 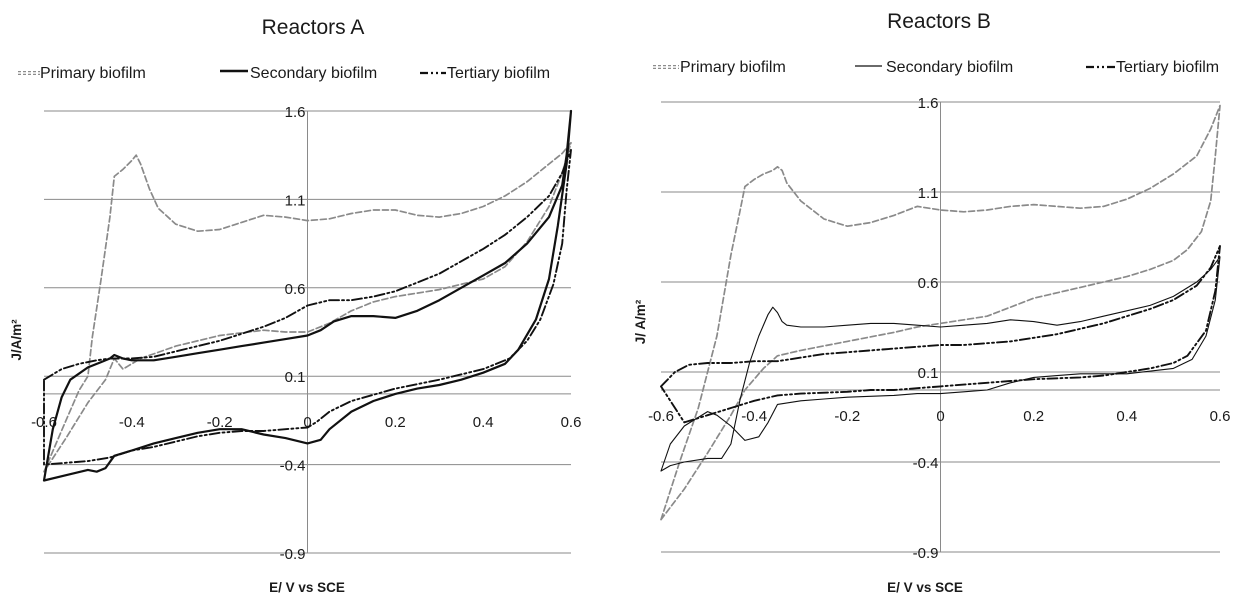 I want to click on legend-a-label-tertiary: Tertiary biofilm, so click(x=498, y=73).